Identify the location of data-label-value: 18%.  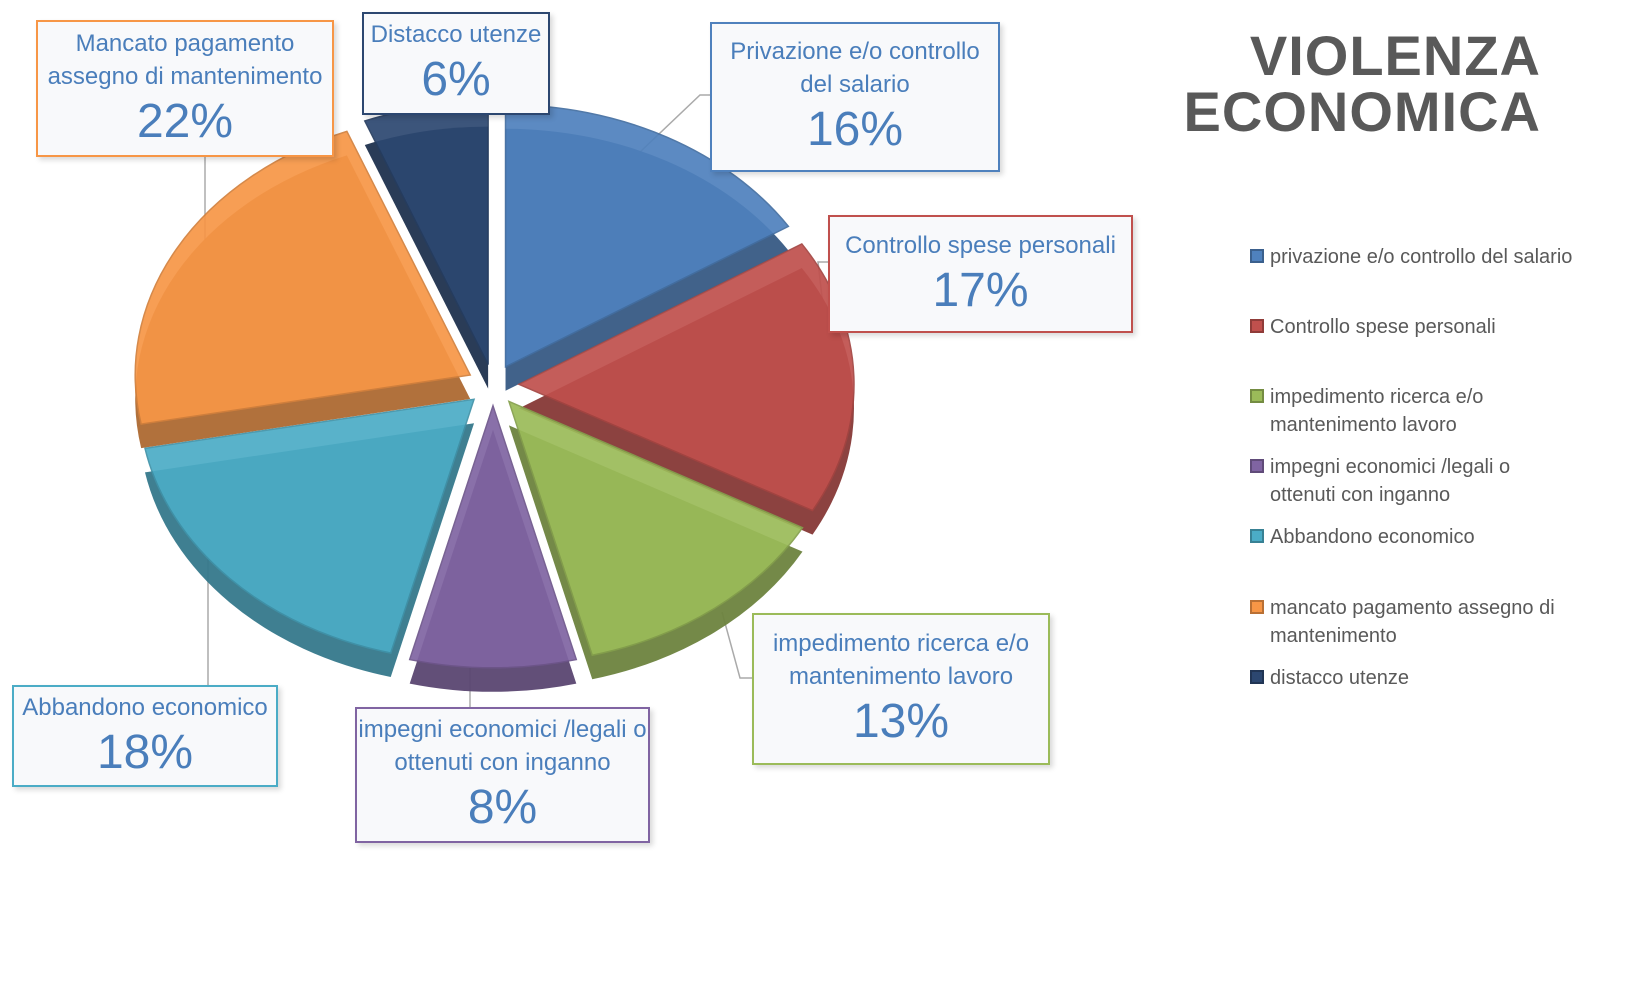
(145, 752).